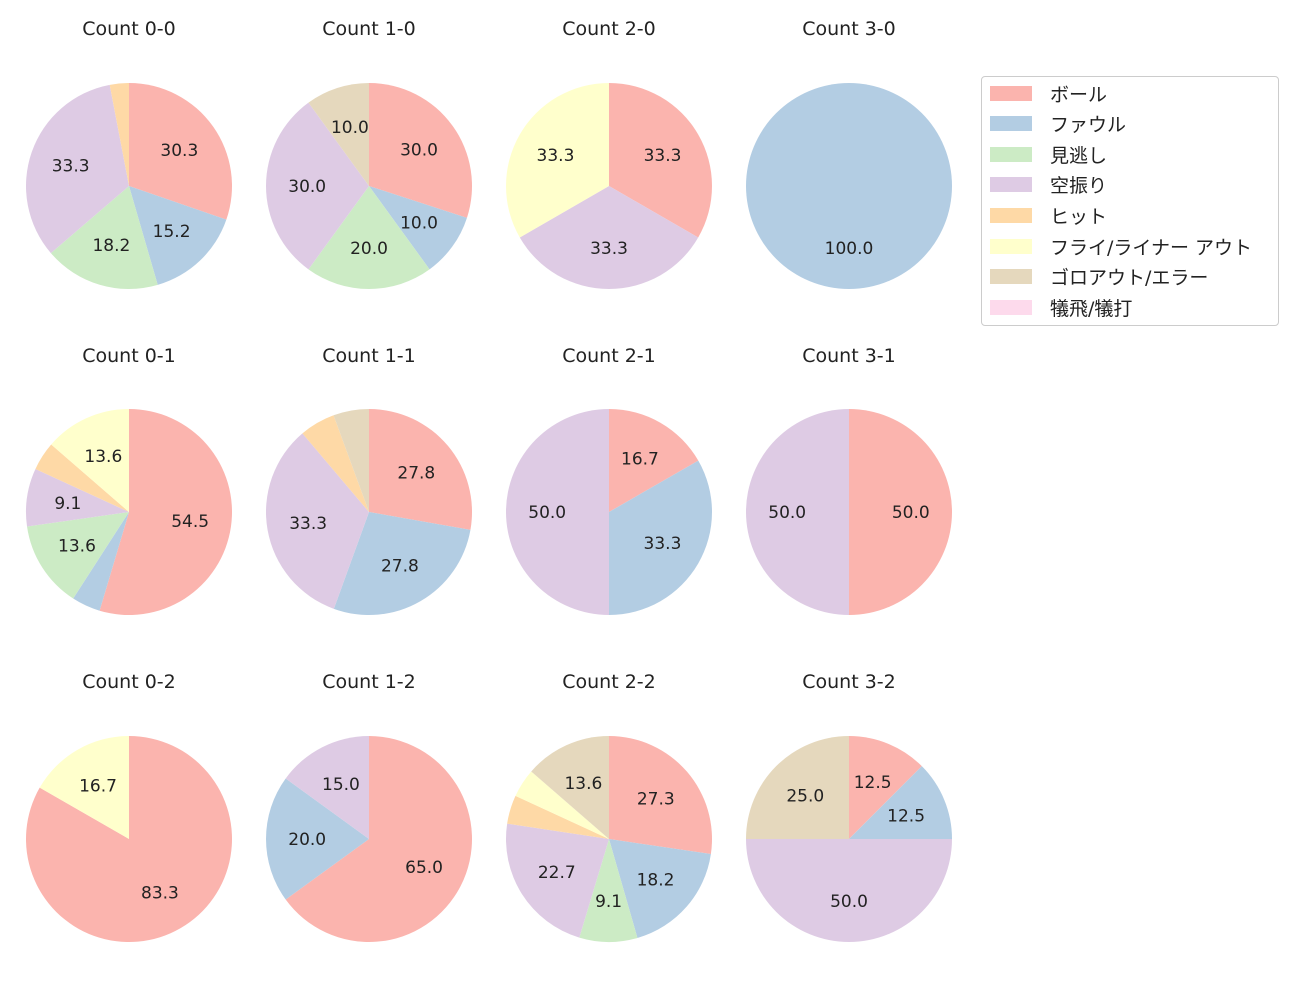 This screenshot has height=1004, width=1300. I want to click on pie-slice-label: 83.3, so click(160, 893).